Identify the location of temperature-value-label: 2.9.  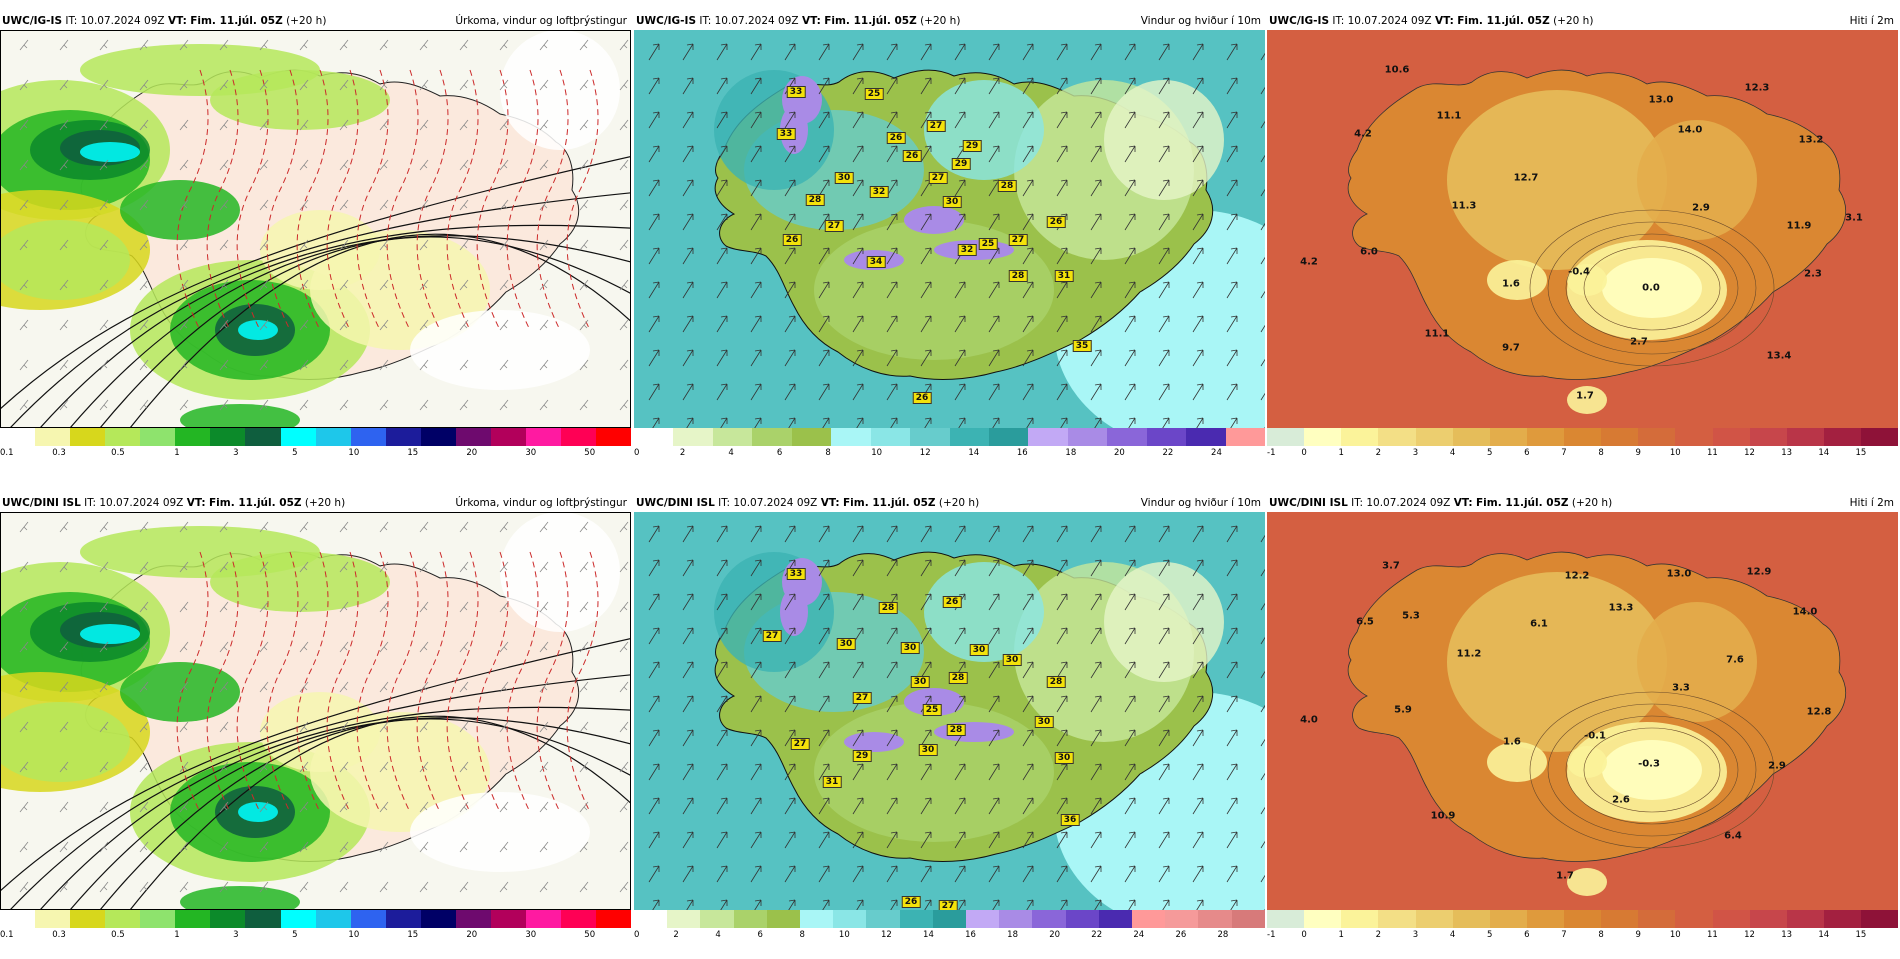
(1701, 208).